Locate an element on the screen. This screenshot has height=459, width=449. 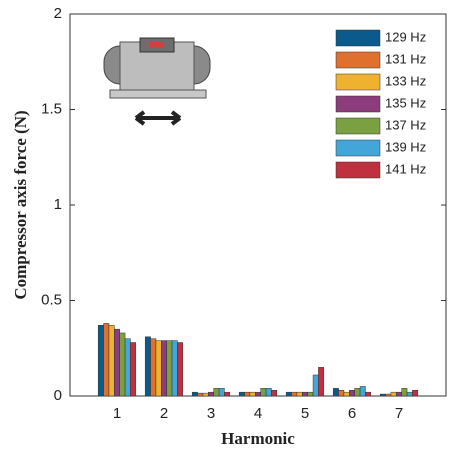
legend-label: 139 Hz is located at coordinates (405, 146).